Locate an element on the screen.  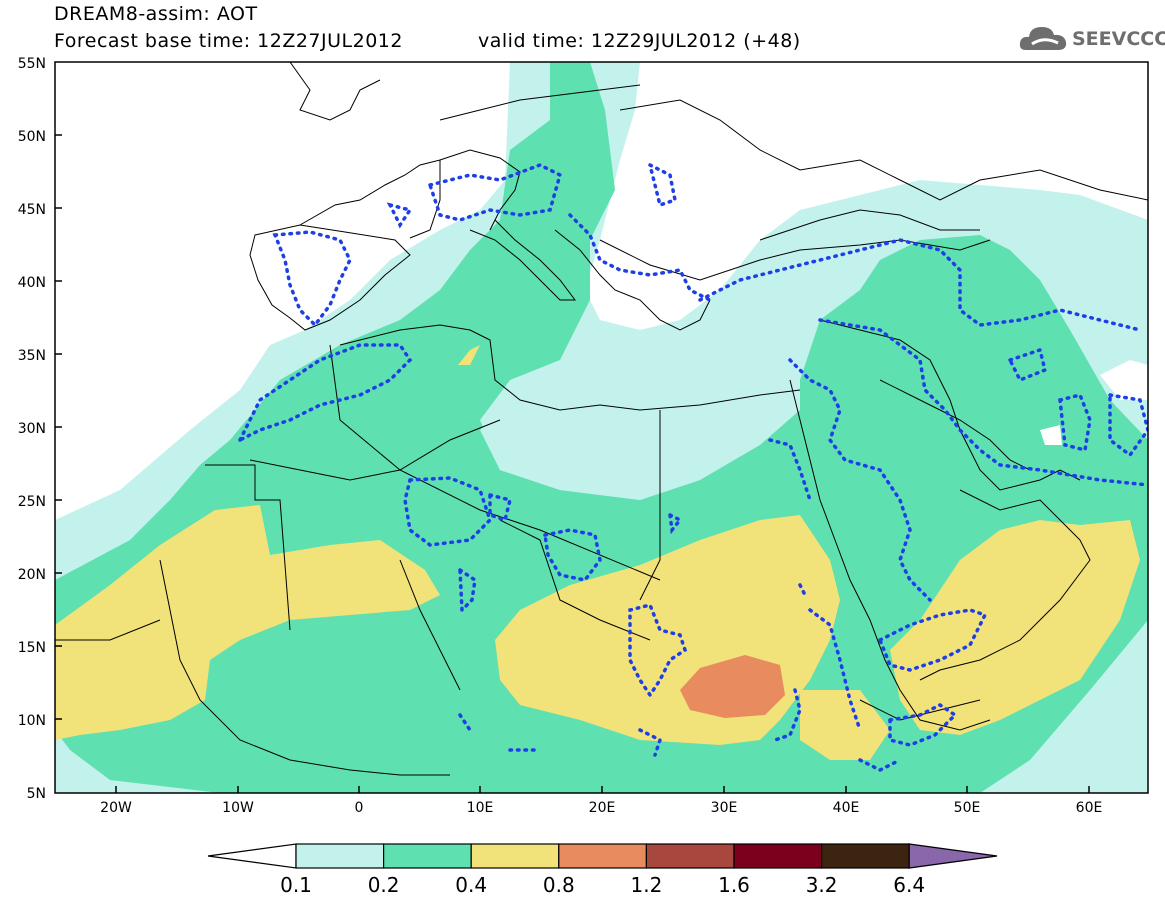
valid-time: valid time: 12Z29JUL2012 (+48) is located at coordinates (639, 41).